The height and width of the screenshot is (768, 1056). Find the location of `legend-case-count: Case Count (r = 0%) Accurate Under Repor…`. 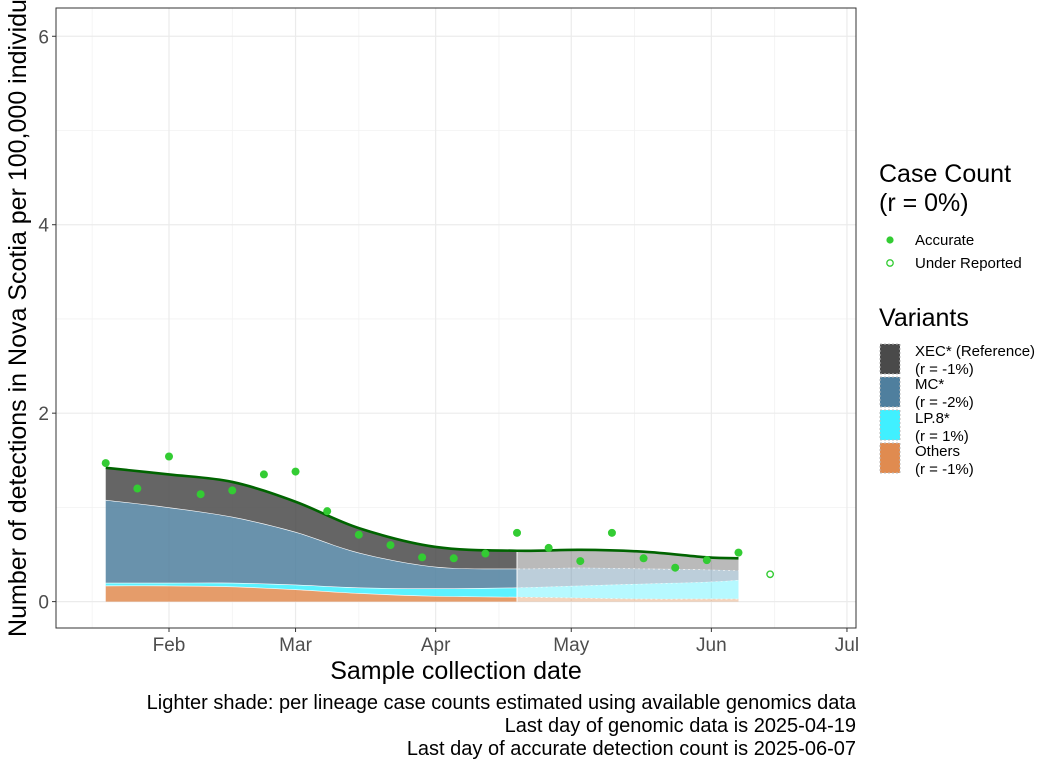

legend-case-count: Case Count (r = 0%) Accurate Under Repor… is located at coordinates (950, 216).